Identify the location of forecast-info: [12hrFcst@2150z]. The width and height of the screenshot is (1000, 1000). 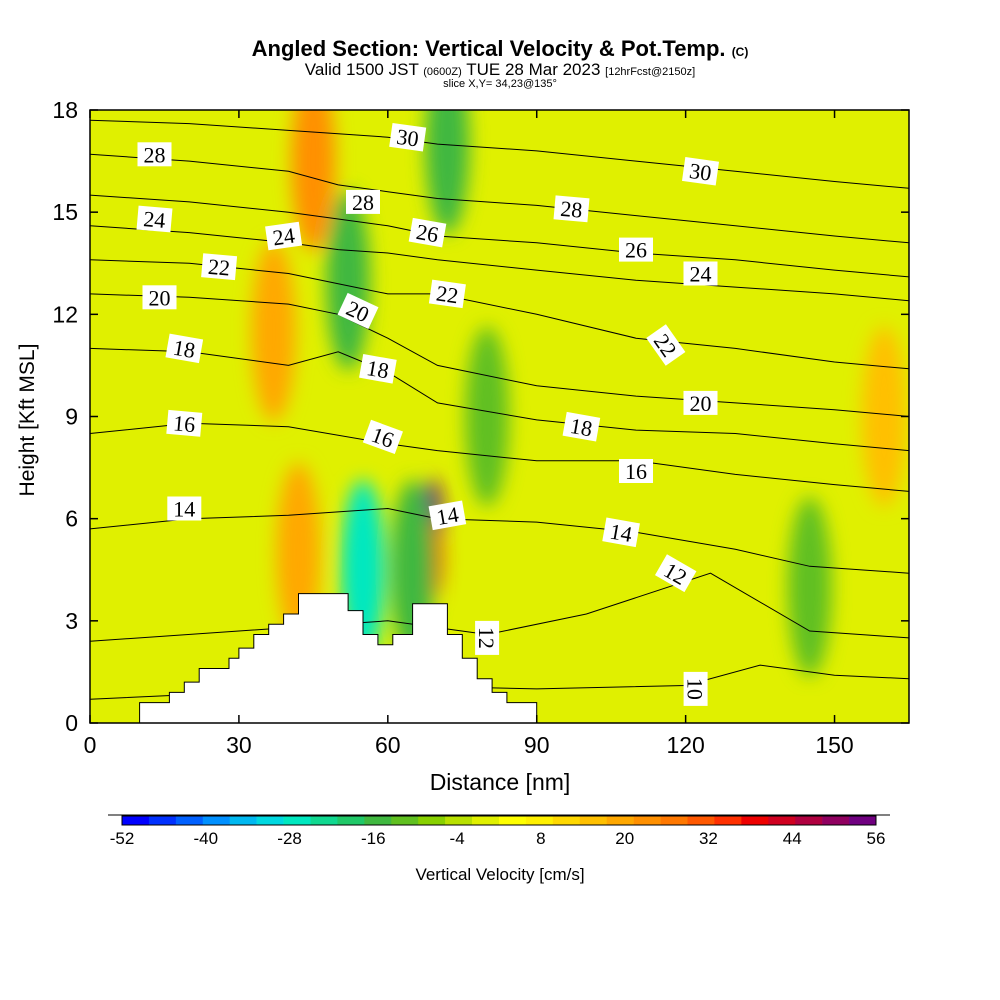
(650, 72).